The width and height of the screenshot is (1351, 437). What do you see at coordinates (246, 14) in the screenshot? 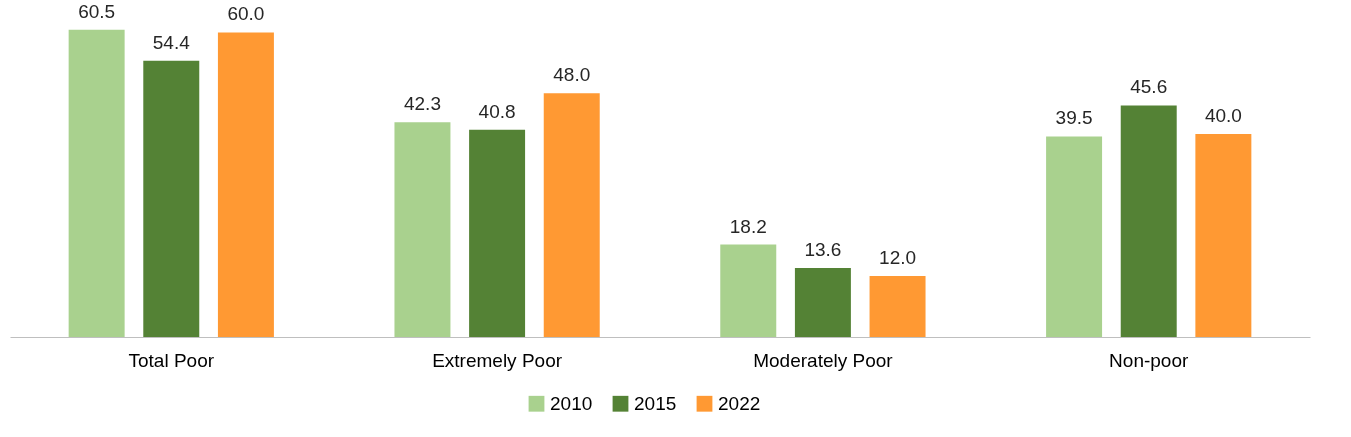
I see `data-label: 60.0` at bounding box center [246, 14].